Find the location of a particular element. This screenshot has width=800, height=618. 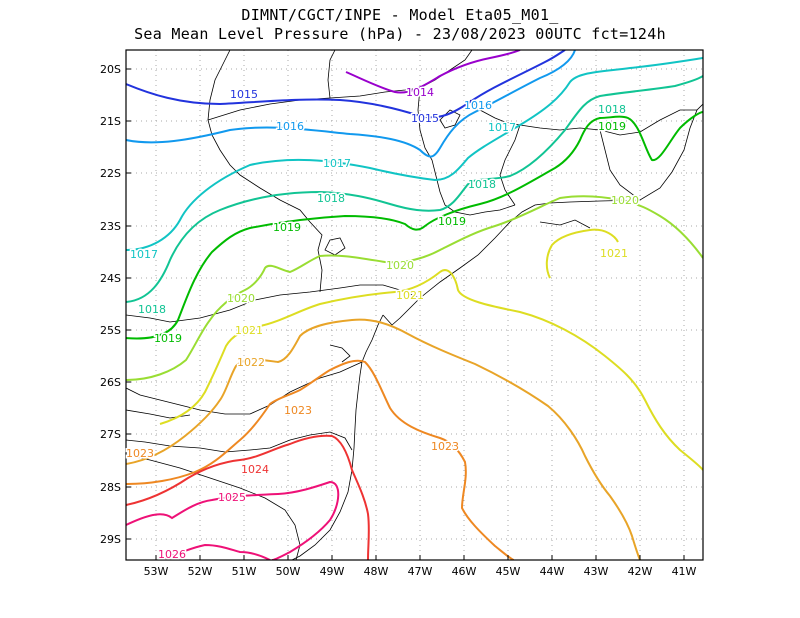

lon-label: 53W is located at coordinates (156, 571).